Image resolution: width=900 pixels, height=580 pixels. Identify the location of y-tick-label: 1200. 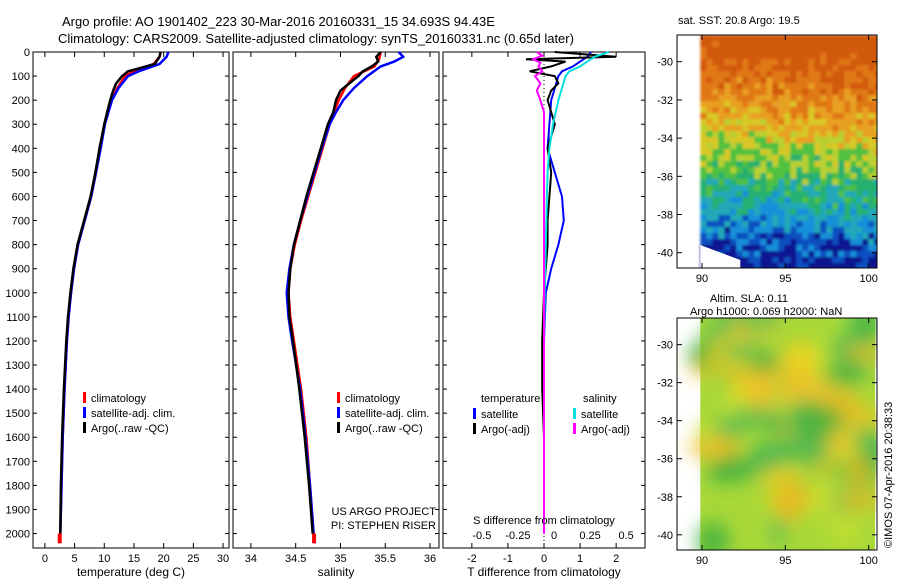
(18, 342).